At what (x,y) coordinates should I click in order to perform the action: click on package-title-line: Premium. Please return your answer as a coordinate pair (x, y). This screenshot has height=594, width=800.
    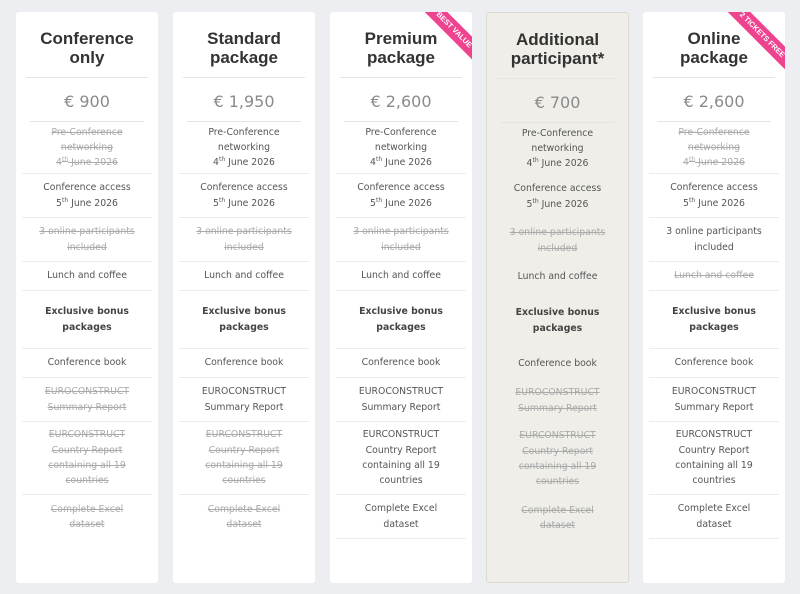
    Looking at the image, I should click on (401, 38).